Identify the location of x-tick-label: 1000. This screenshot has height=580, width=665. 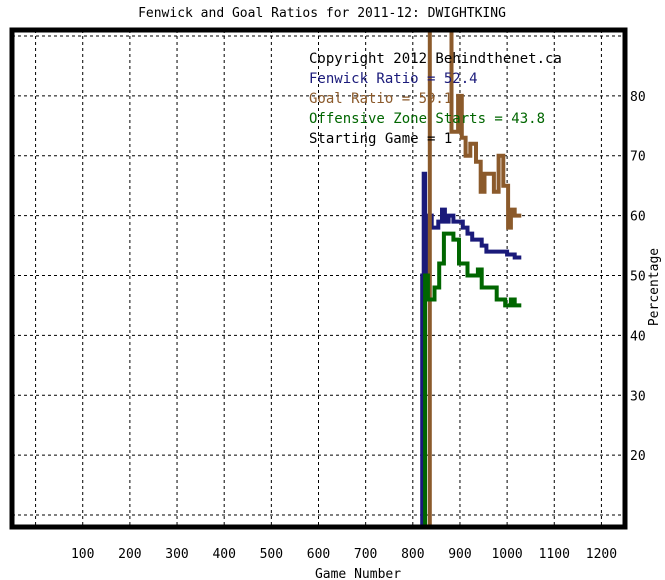
(506, 554).